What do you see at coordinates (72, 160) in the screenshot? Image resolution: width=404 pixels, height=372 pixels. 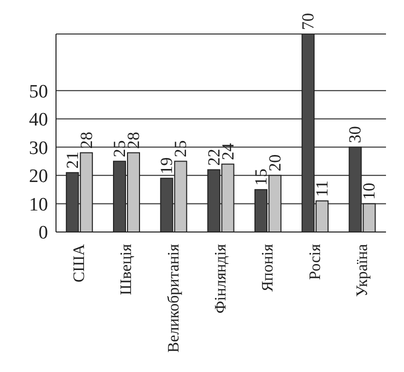 I see `data-label: 21` at bounding box center [72, 160].